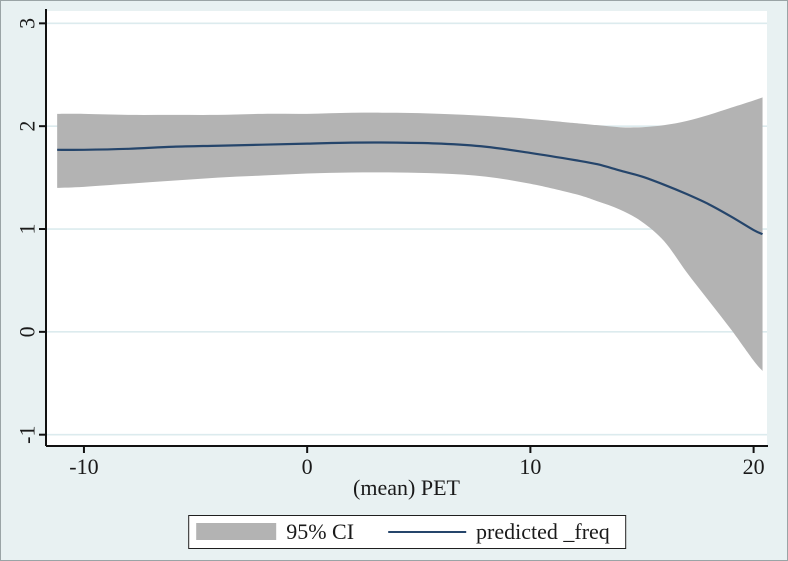 The image size is (788, 561). Describe the element at coordinates (27, 435) in the screenshot. I see `y-tick-label: -1` at that location.